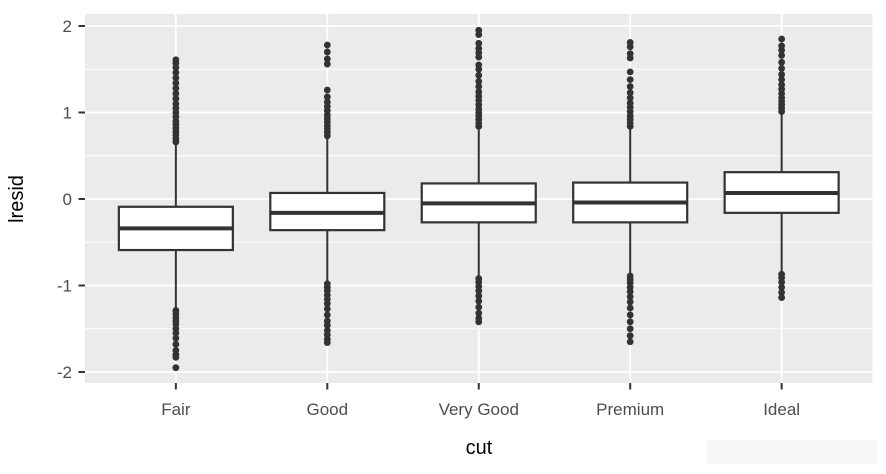 The width and height of the screenshot is (886, 474). Describe the element at coordinates (67, 199) in the screenshot. I see `y-axis-tick-label: 0` at that location.